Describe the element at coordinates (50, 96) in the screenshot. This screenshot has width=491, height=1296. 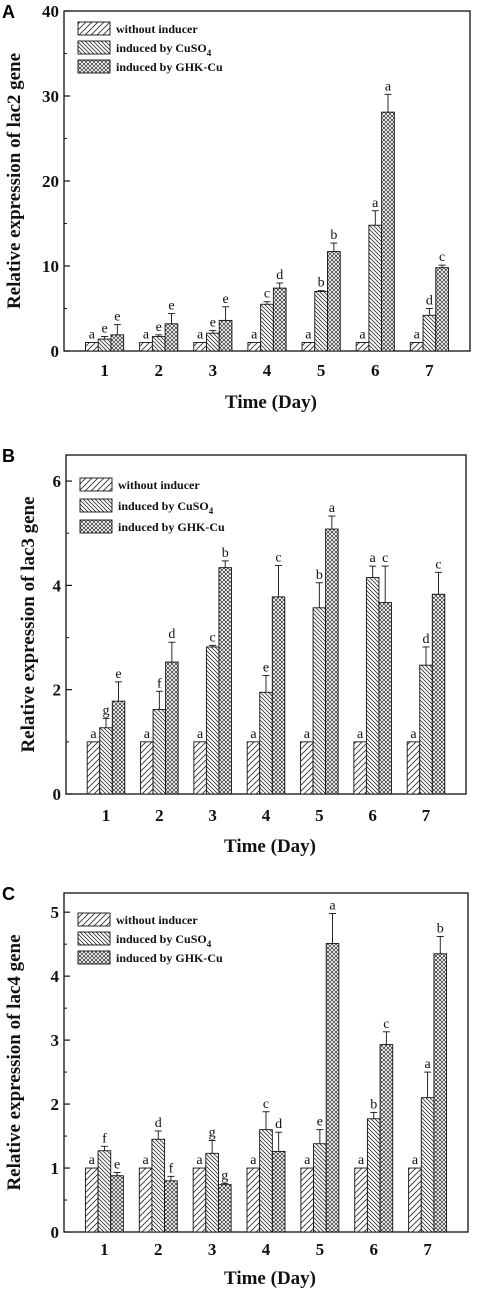
I see `y-tick-label: 30` at that location.